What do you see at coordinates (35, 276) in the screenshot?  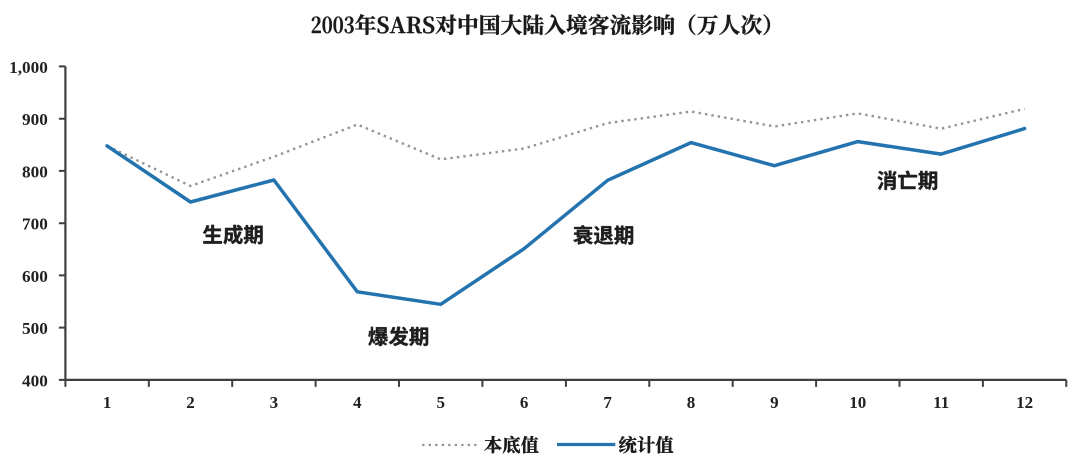 I see `svg-text: 600` at bounding box center [35, 276].